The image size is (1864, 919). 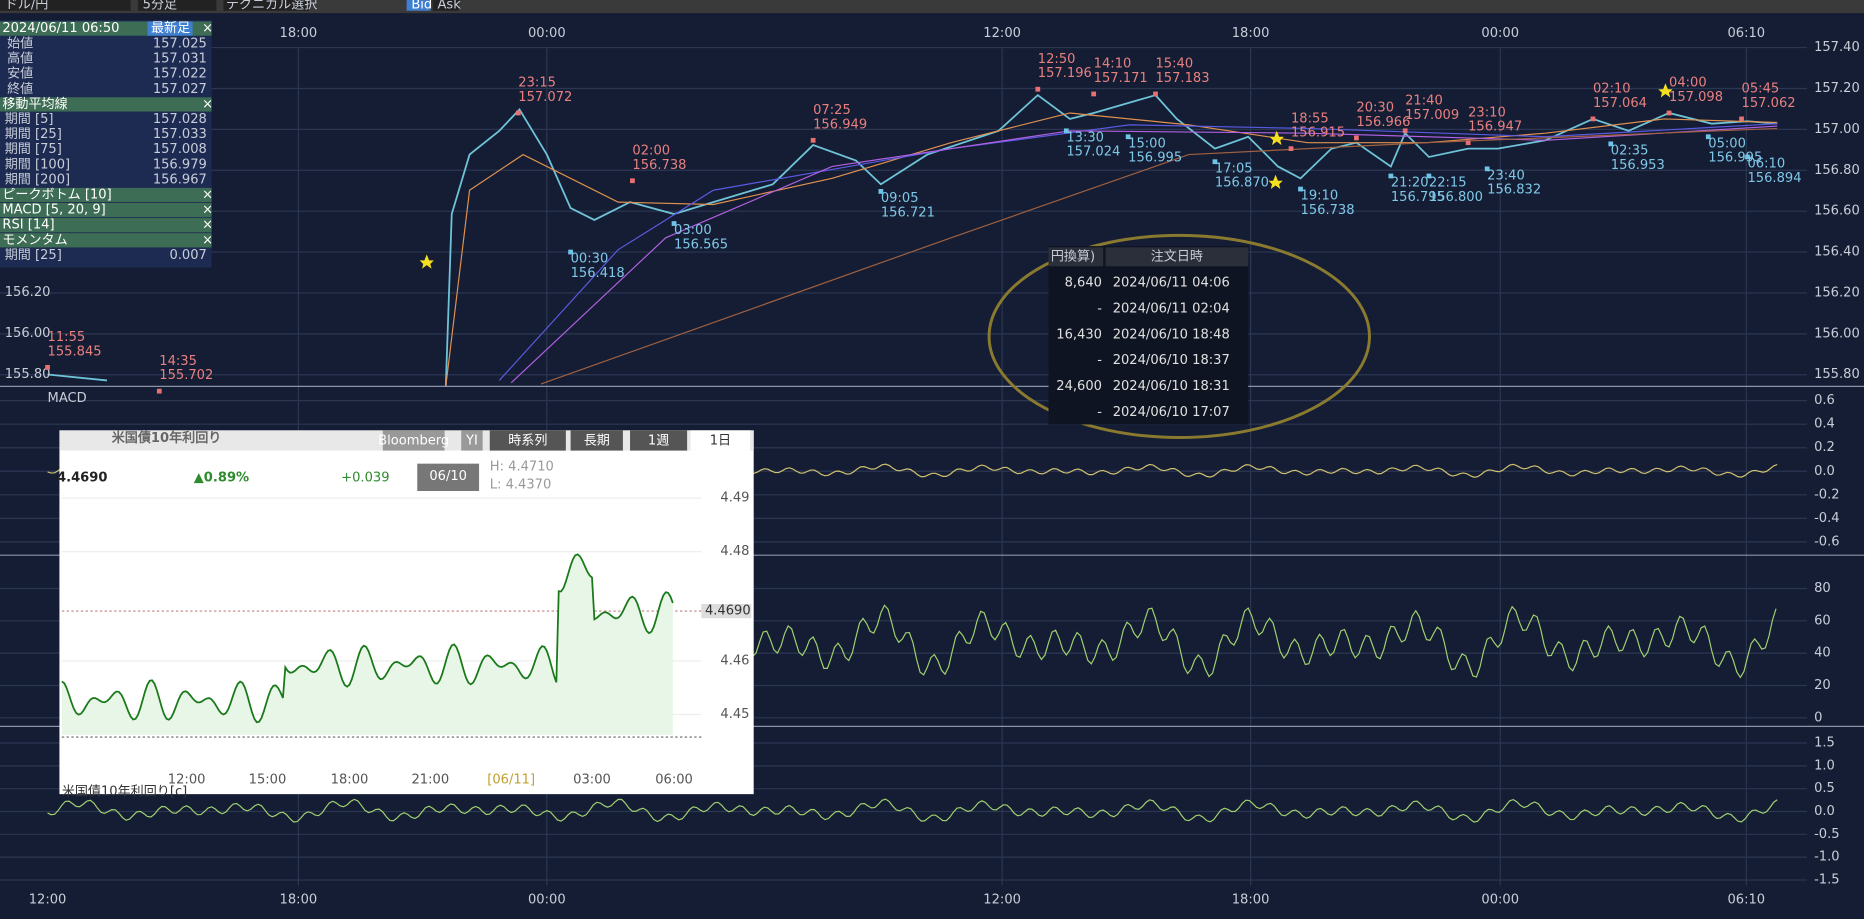 I want to click on tab-label: 1日, so click(x=720, y=441).